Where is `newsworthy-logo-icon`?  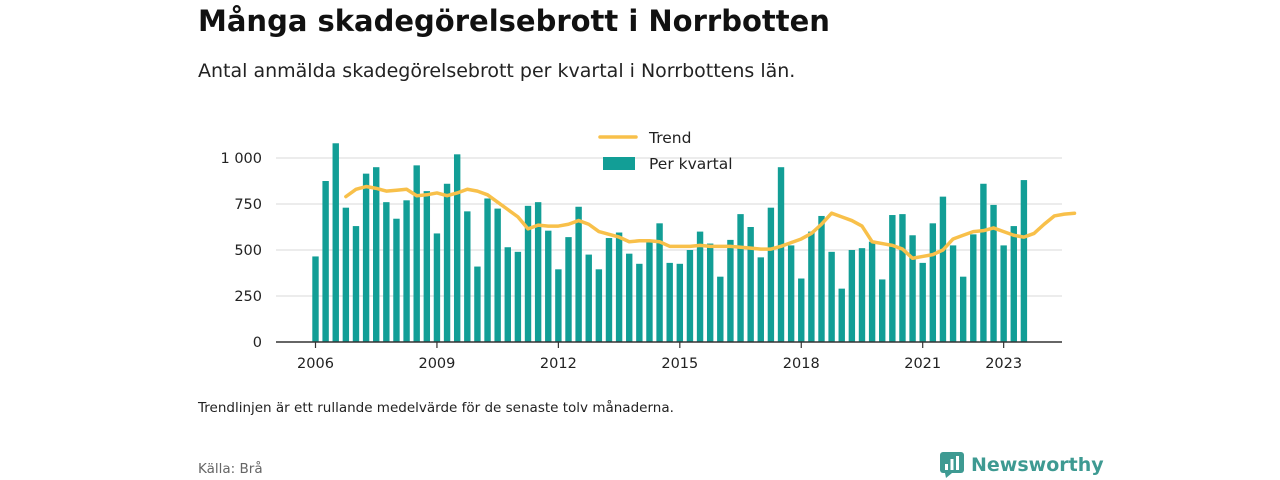
newsworthy-logo-icon is located at coordinates (952, 465).